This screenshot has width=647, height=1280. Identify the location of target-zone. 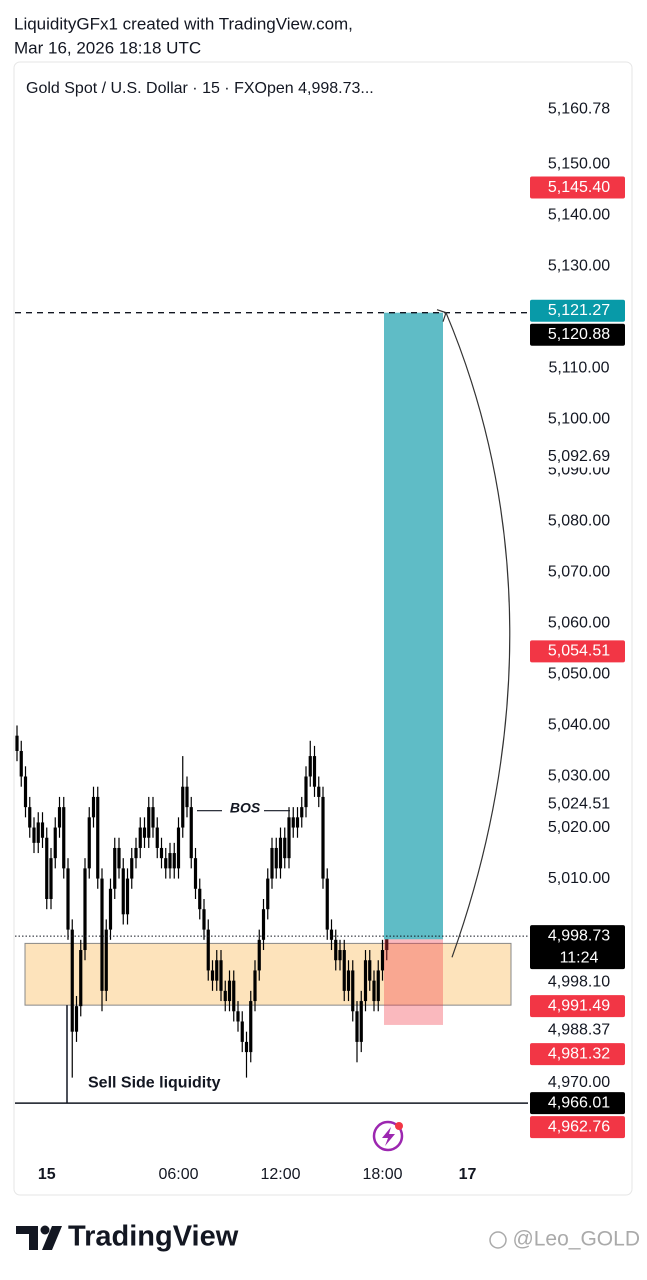
(413, 626).